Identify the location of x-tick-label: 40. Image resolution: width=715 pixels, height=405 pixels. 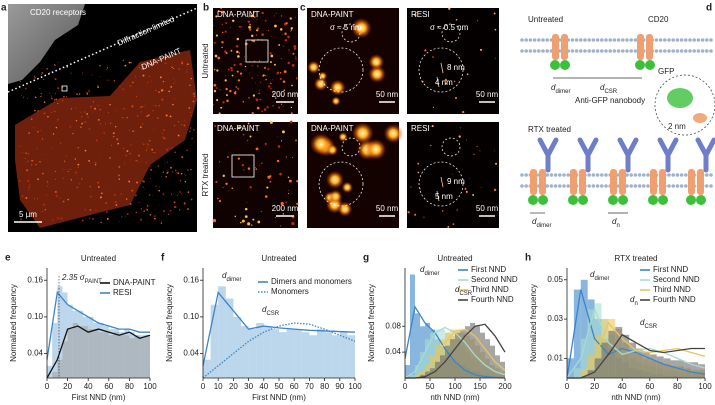
(622, 386).